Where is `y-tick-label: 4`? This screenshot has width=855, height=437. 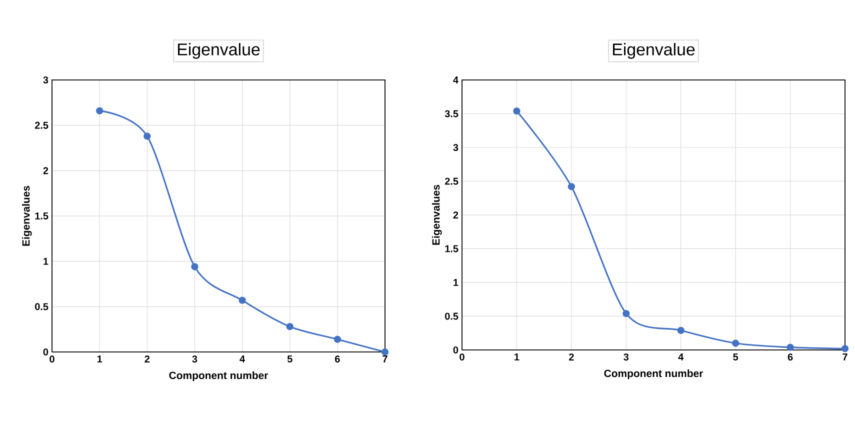 y-tick-label: 4 is located at coordinates (455, 80).